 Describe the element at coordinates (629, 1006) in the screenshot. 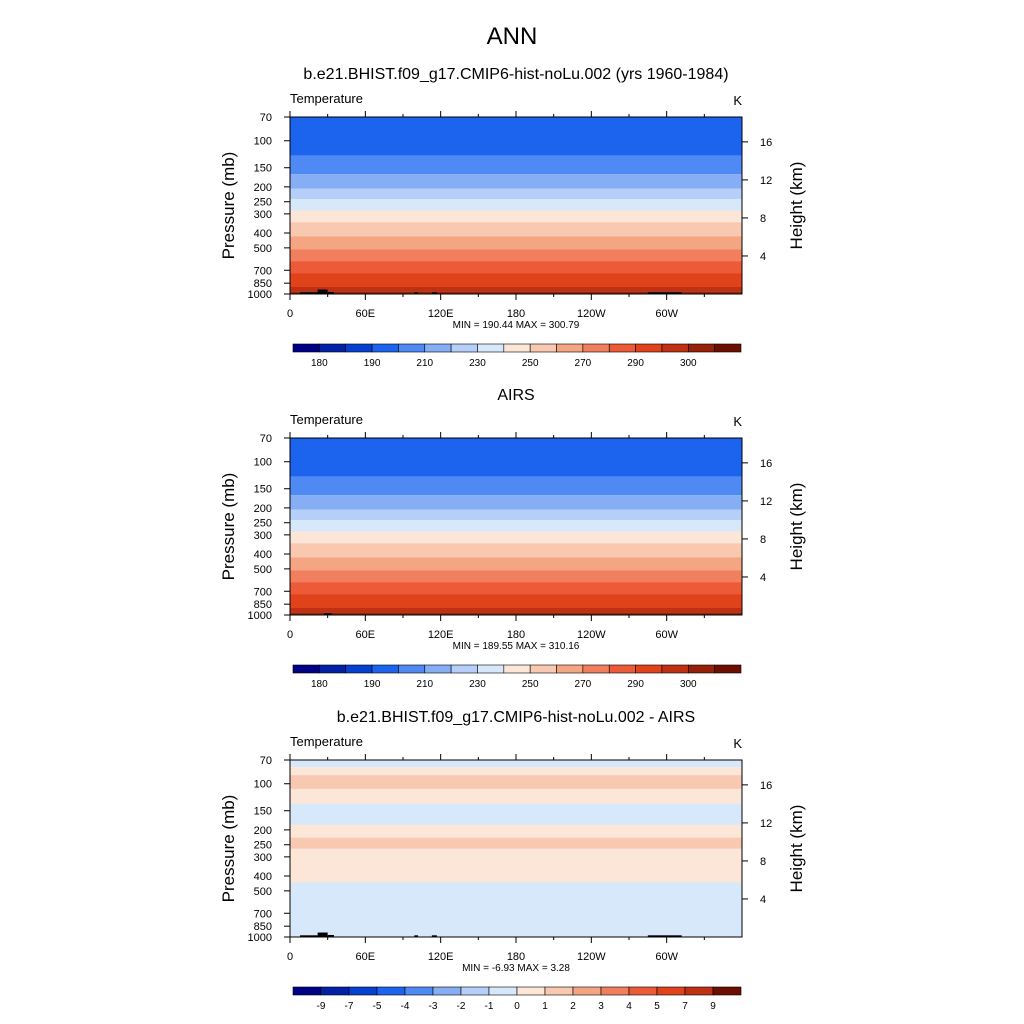

I see `colorbar-label: 4` at that location.